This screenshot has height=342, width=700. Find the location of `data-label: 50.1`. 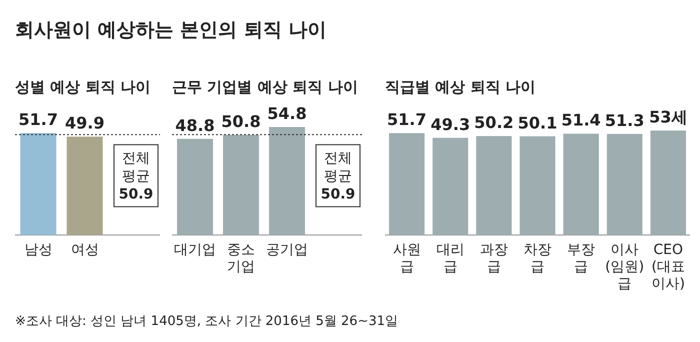

data-label: 50.1 is located at coordinates (538, 122).